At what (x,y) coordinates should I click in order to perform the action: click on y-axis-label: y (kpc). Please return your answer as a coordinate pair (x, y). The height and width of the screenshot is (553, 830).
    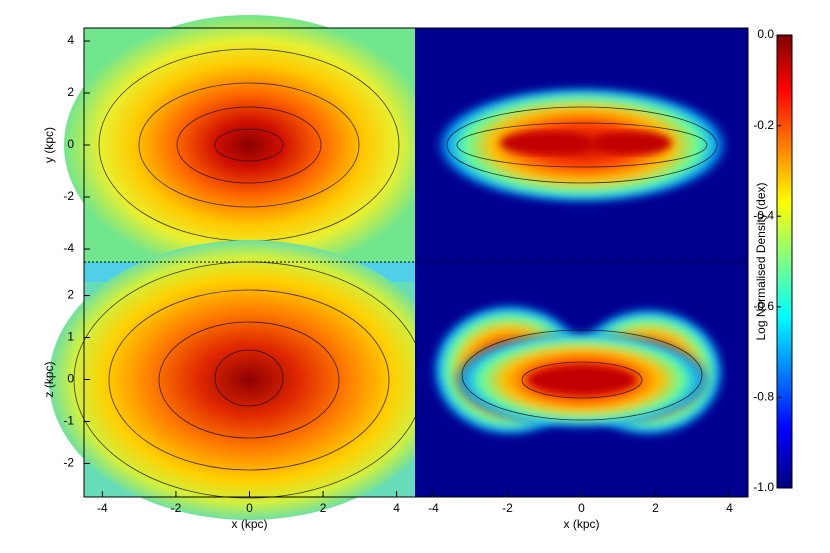
    Looking at the image, I should click on (49, 145).